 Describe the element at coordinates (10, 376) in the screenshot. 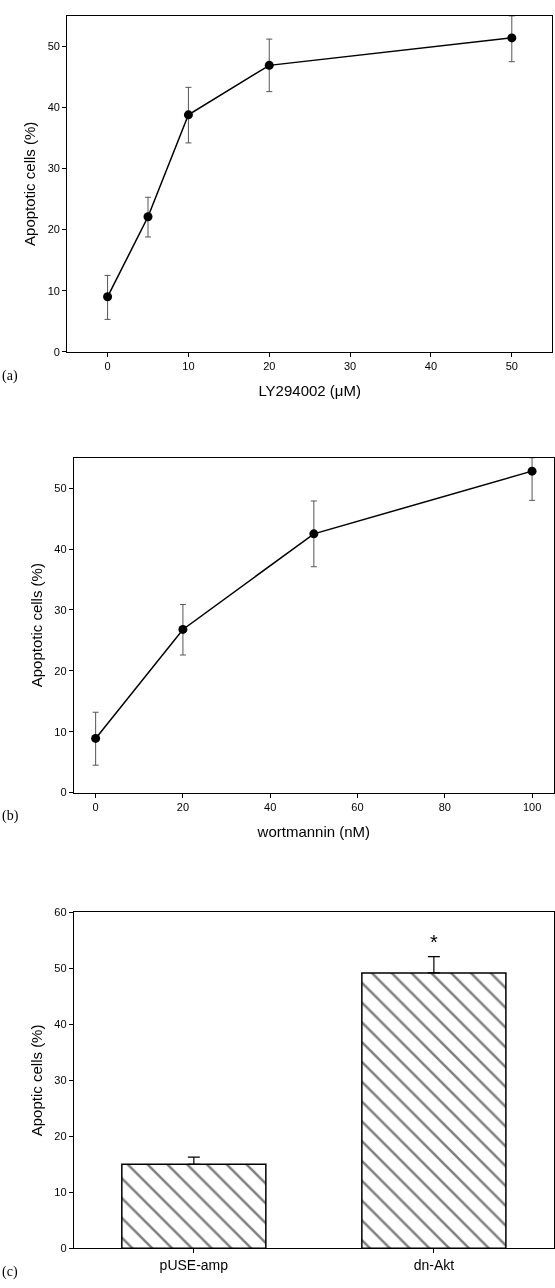

I see `text: (a)` at that location.